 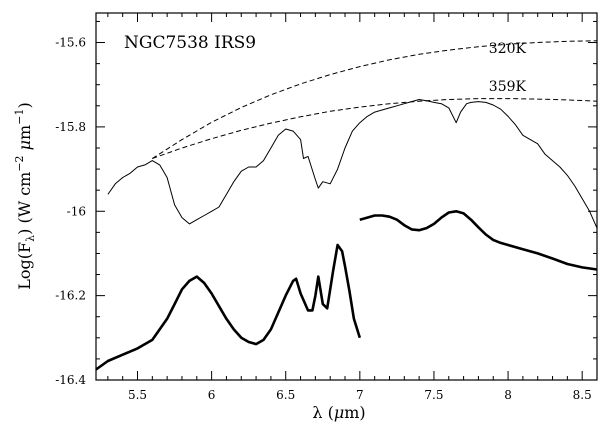 What do you see at coordinates (508, 395) in the screenshot?
I see `x-tick-label: 8` at bounding box center [508, 395].